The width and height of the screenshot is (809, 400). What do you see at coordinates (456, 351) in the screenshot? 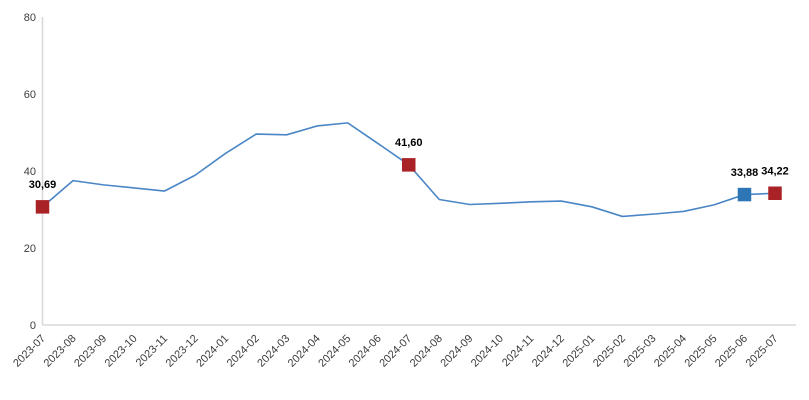
I see `x-axis-tick-label: 2024-09` at bounding box center [456, 351].